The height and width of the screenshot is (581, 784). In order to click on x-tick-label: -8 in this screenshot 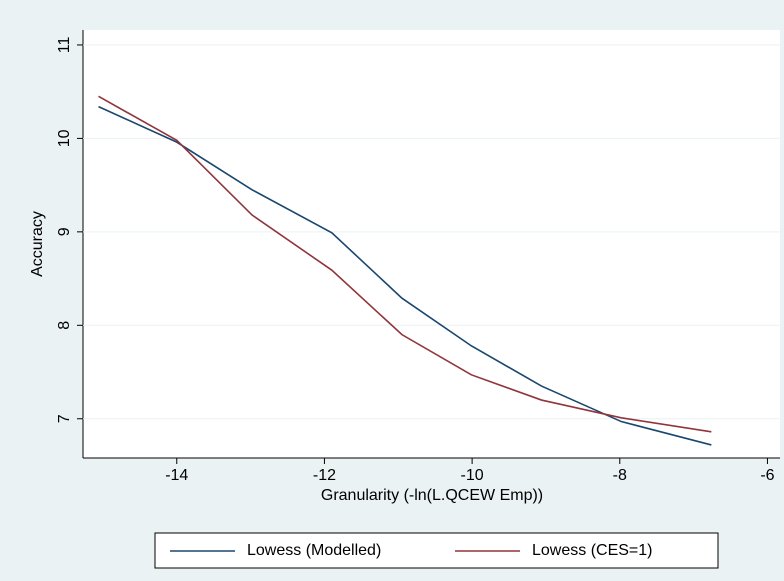, I will do `click(620, 475)`.